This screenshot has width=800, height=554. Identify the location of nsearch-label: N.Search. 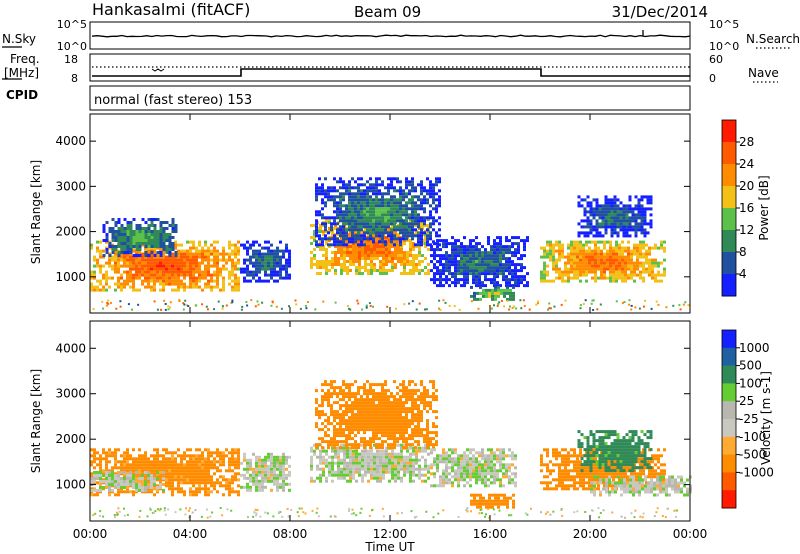
(773, 39).